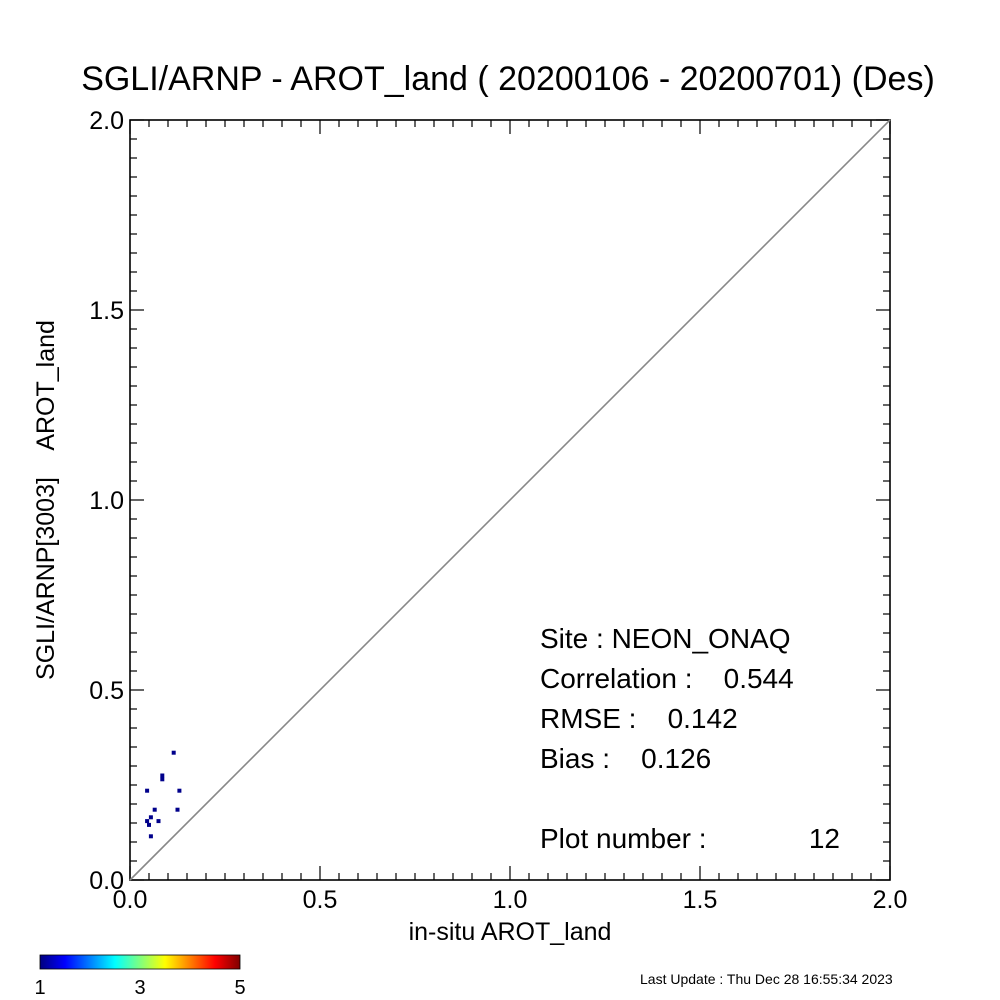 The image size is (1000, 1000). Describe the element at coordinates (130, 900) in the screenshot. I see `x-tick-label: 0.0` at that location.